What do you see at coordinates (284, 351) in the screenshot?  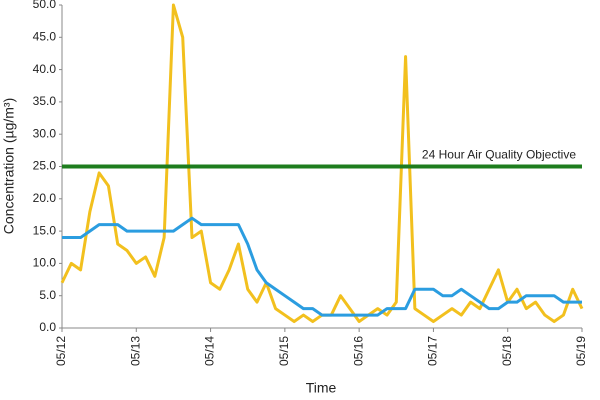 I see `x-tick-label: 05/15` at bounding box center [284, 351].